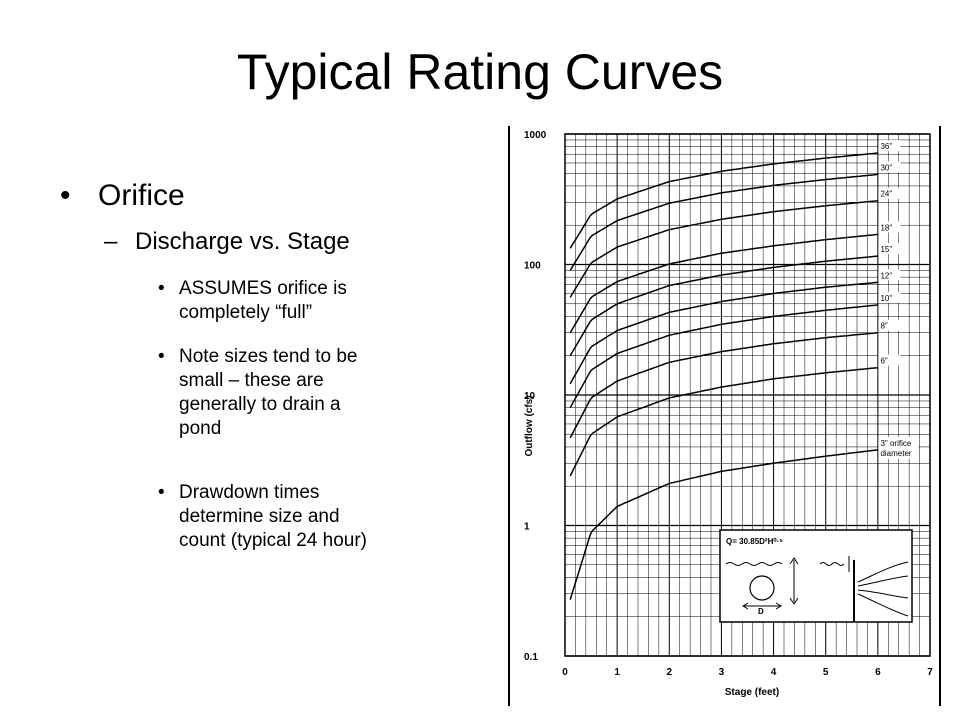 Image resolution: width=960 pixels, height=720 pixels. Describe the element at coordinates (878, 672) in the screenshot. I see `x-tick-label: 6` at that location.